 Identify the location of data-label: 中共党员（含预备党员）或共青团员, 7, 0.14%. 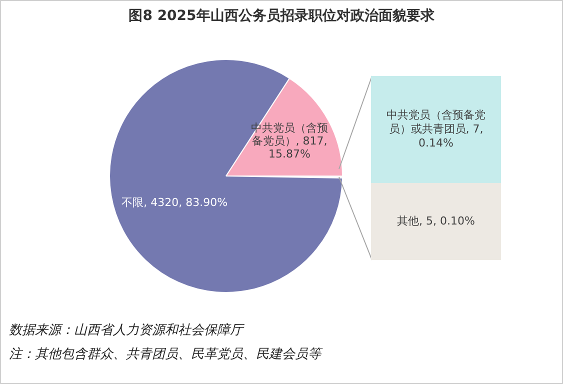
(436, 129).